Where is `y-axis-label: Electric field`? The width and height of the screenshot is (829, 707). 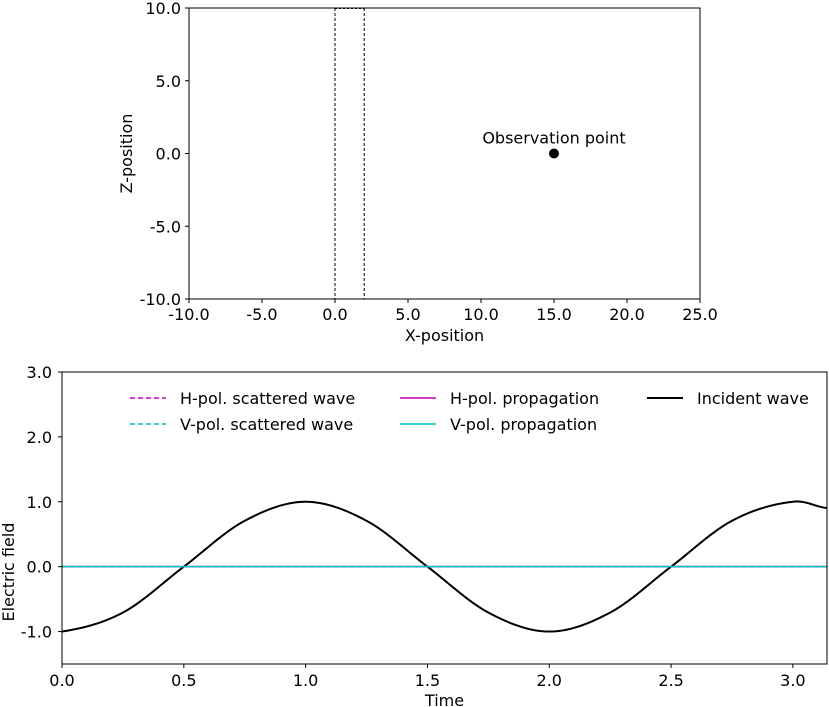
y-axis-label: Electric field is located at coordinates (9, 572).